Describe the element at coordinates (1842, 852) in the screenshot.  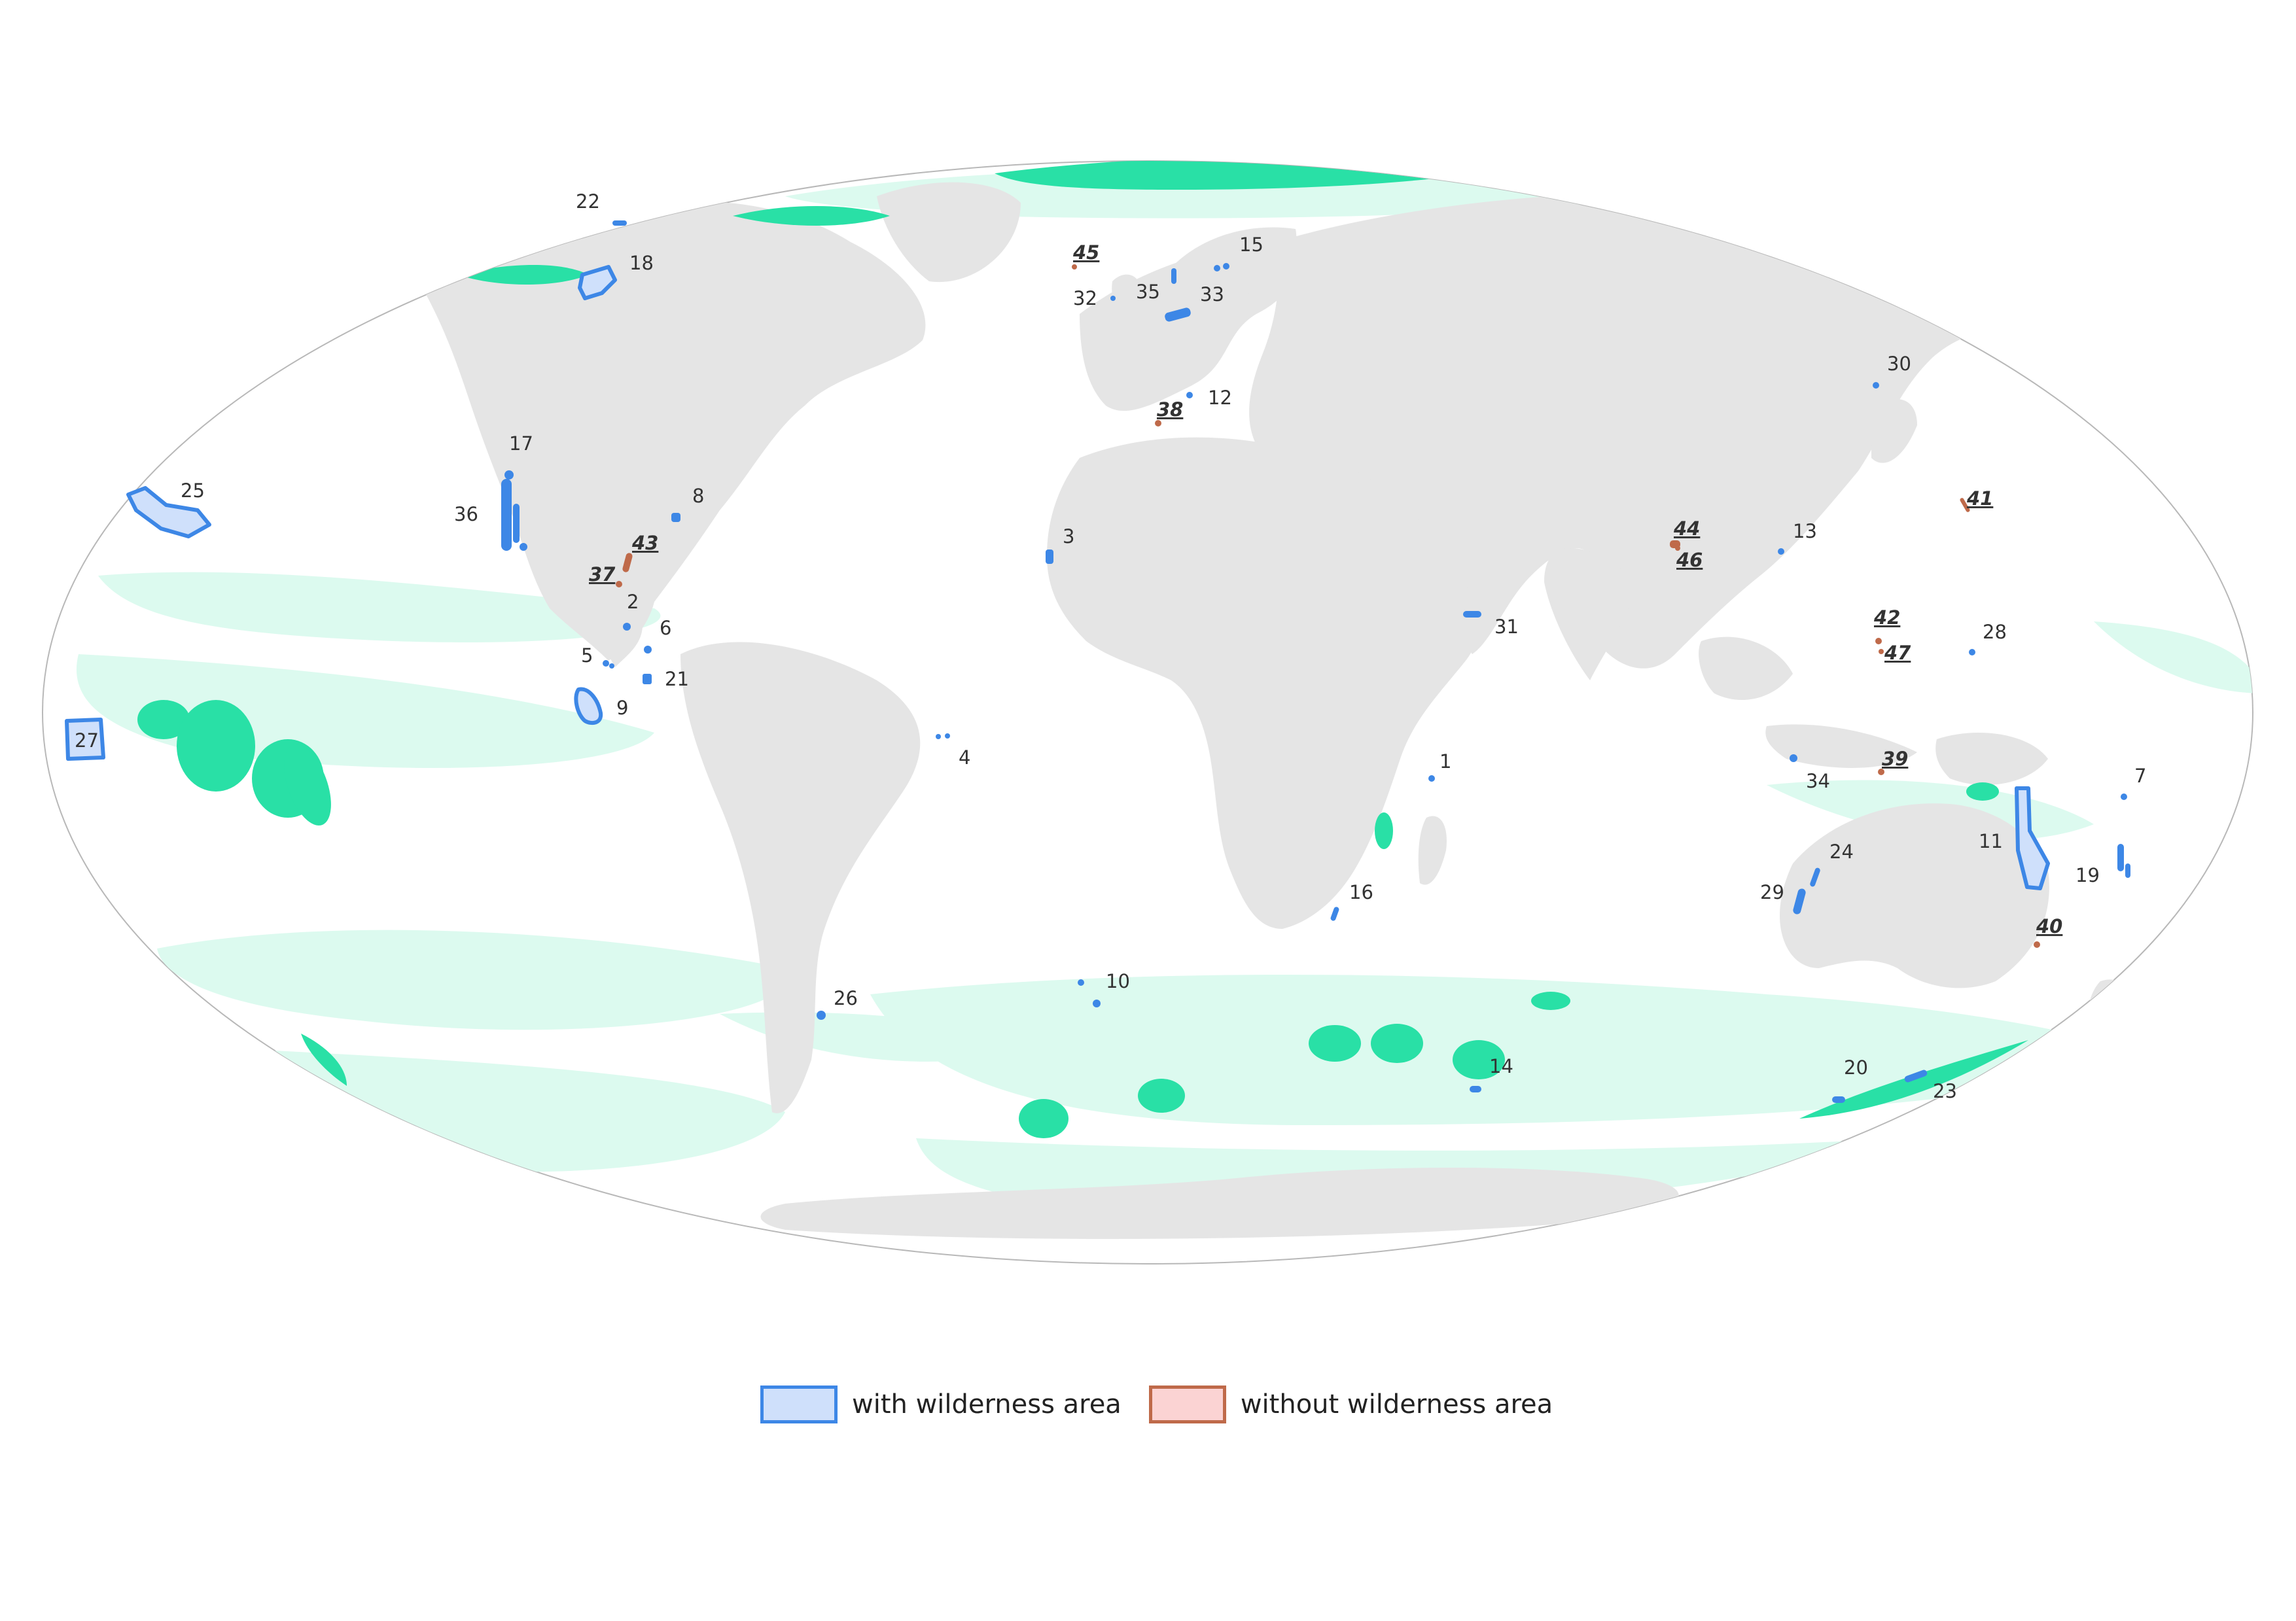
I see `site-label-24: 24` at that location.